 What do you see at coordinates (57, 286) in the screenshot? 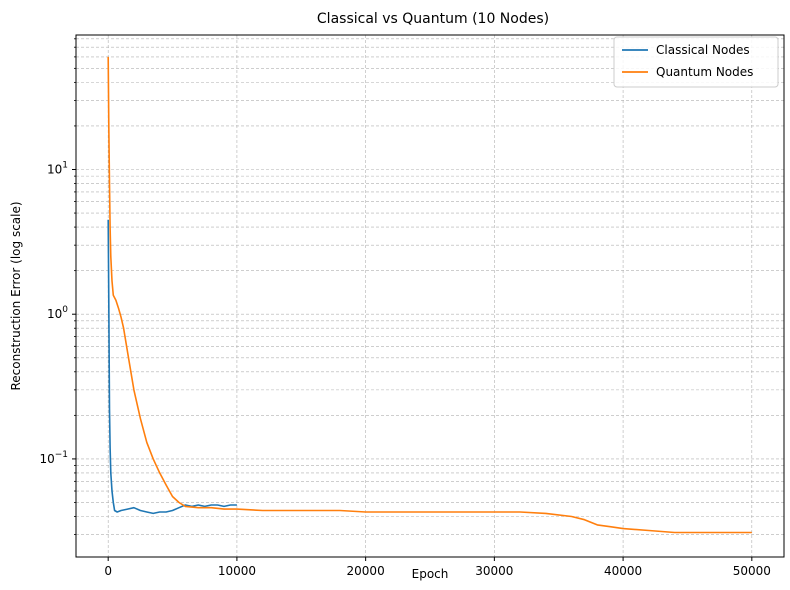
I see `y-axis: 10⁻¹ 10⁰ 10¹` at bounding box center [57, 286].